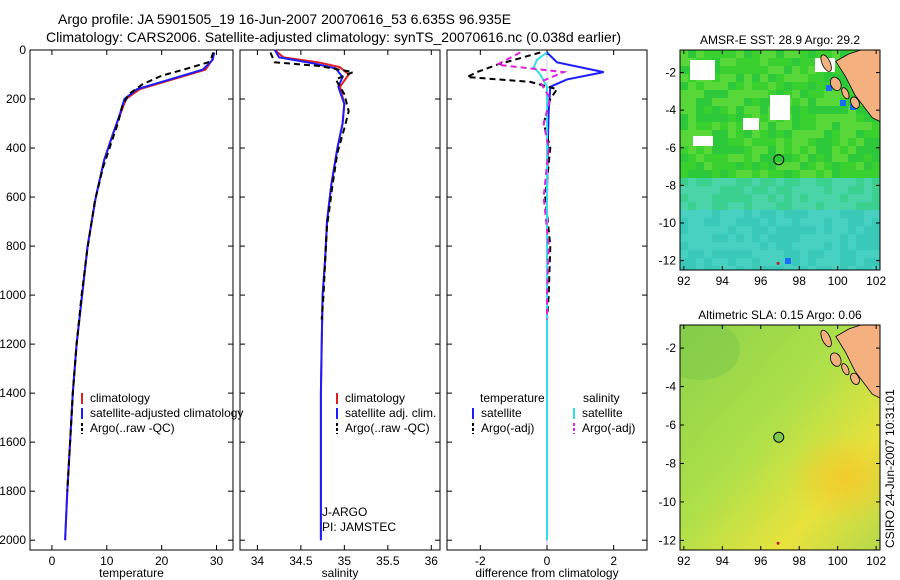 The image size is (900, 580). What do you see at coordinates (761, 281) in the screenshot?
I see `sst_map-xtick-label: 96` at bounding box center [761, 281].